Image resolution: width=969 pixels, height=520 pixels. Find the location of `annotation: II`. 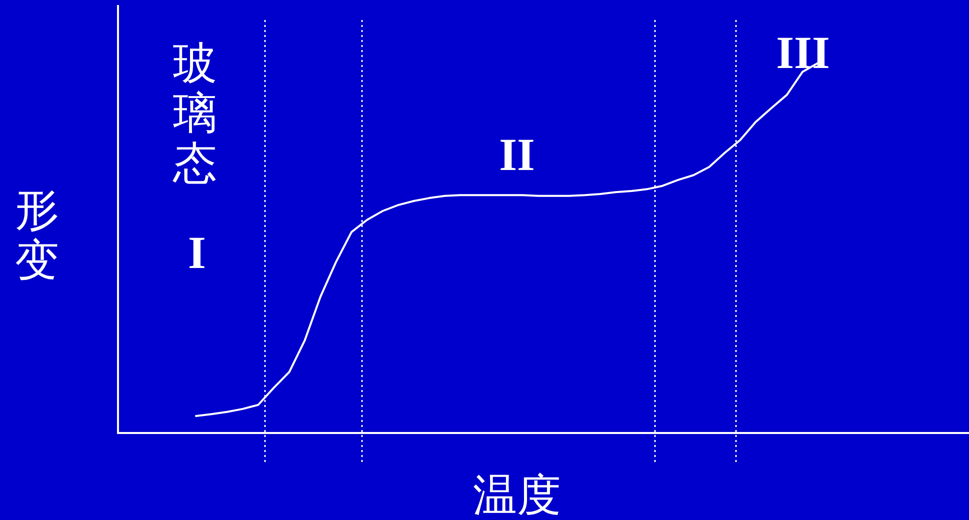

annotation: II is located at coordinates (517, 154).